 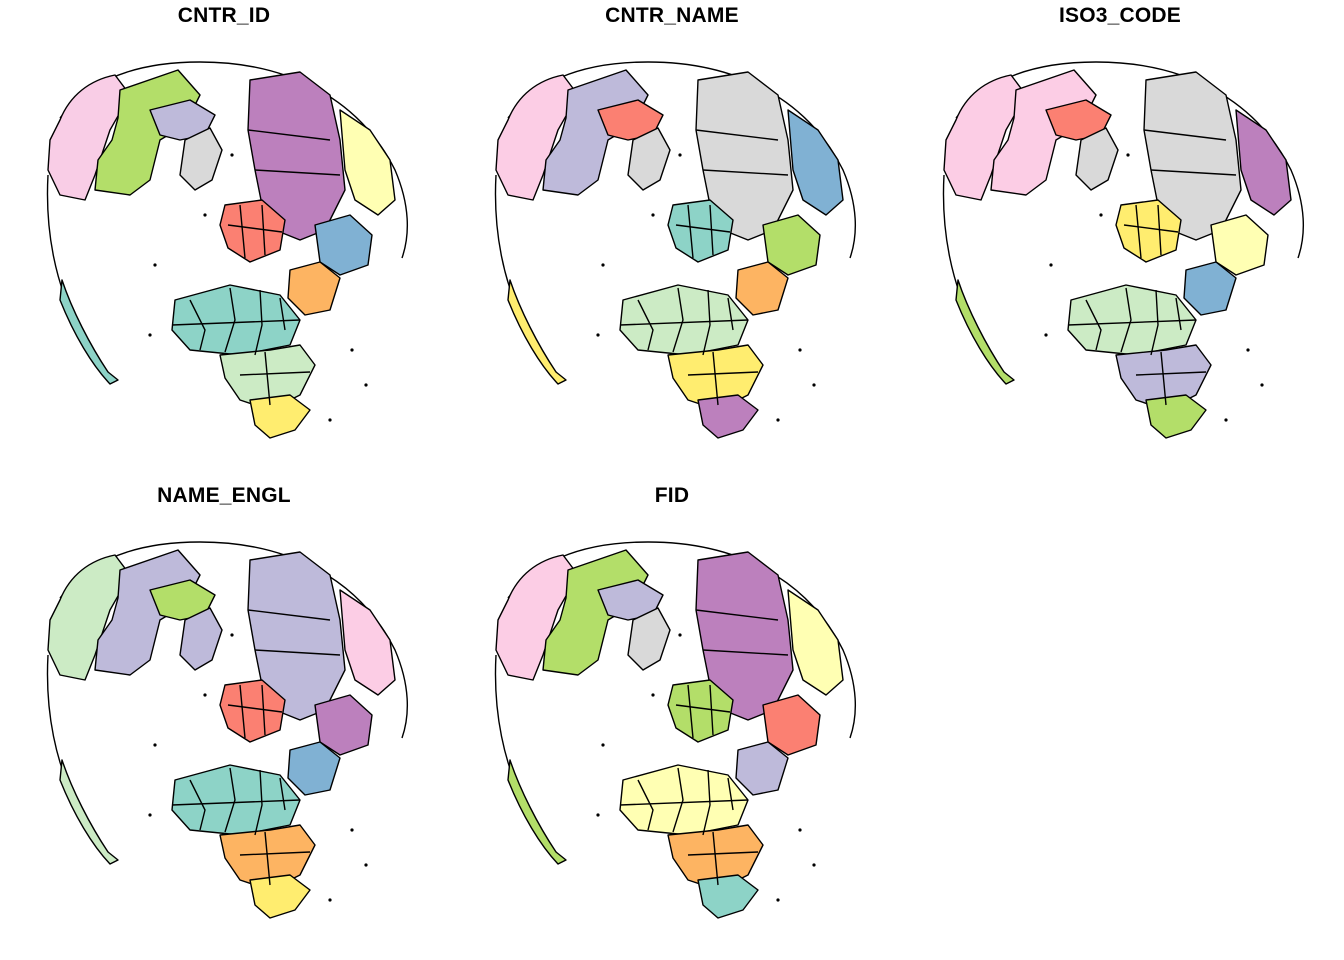 I want to click on region-north-africa, so click(x=684, y=800).